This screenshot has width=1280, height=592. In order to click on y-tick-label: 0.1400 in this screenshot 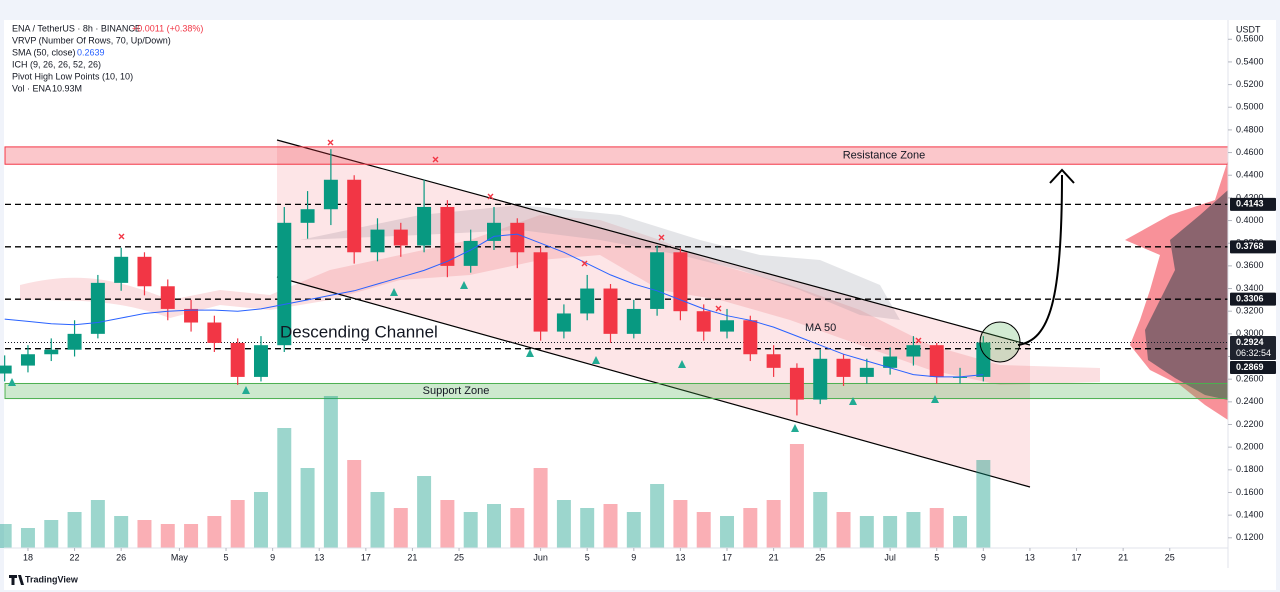, I will do `click(1250, 515)`.